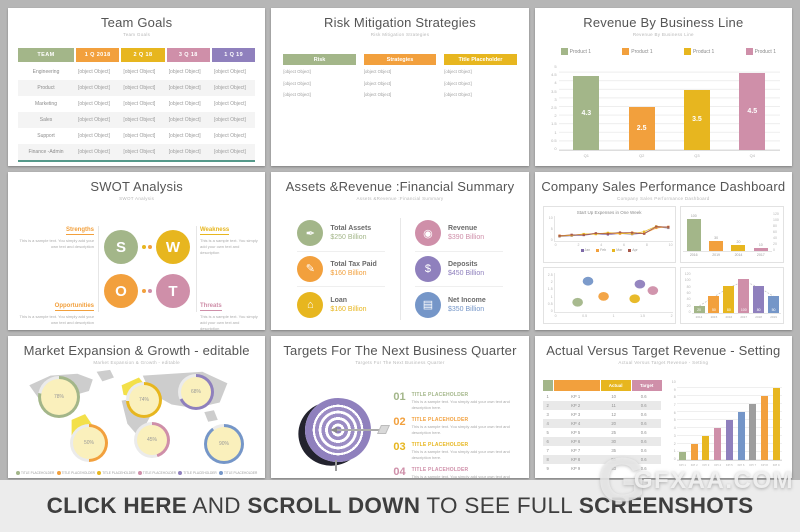 The width and height of the screenshot is (800, 532). What do you see at coordinates (359, 430) in the screenshot?
I see `dart-shaft` at bounding box center [359, 430].